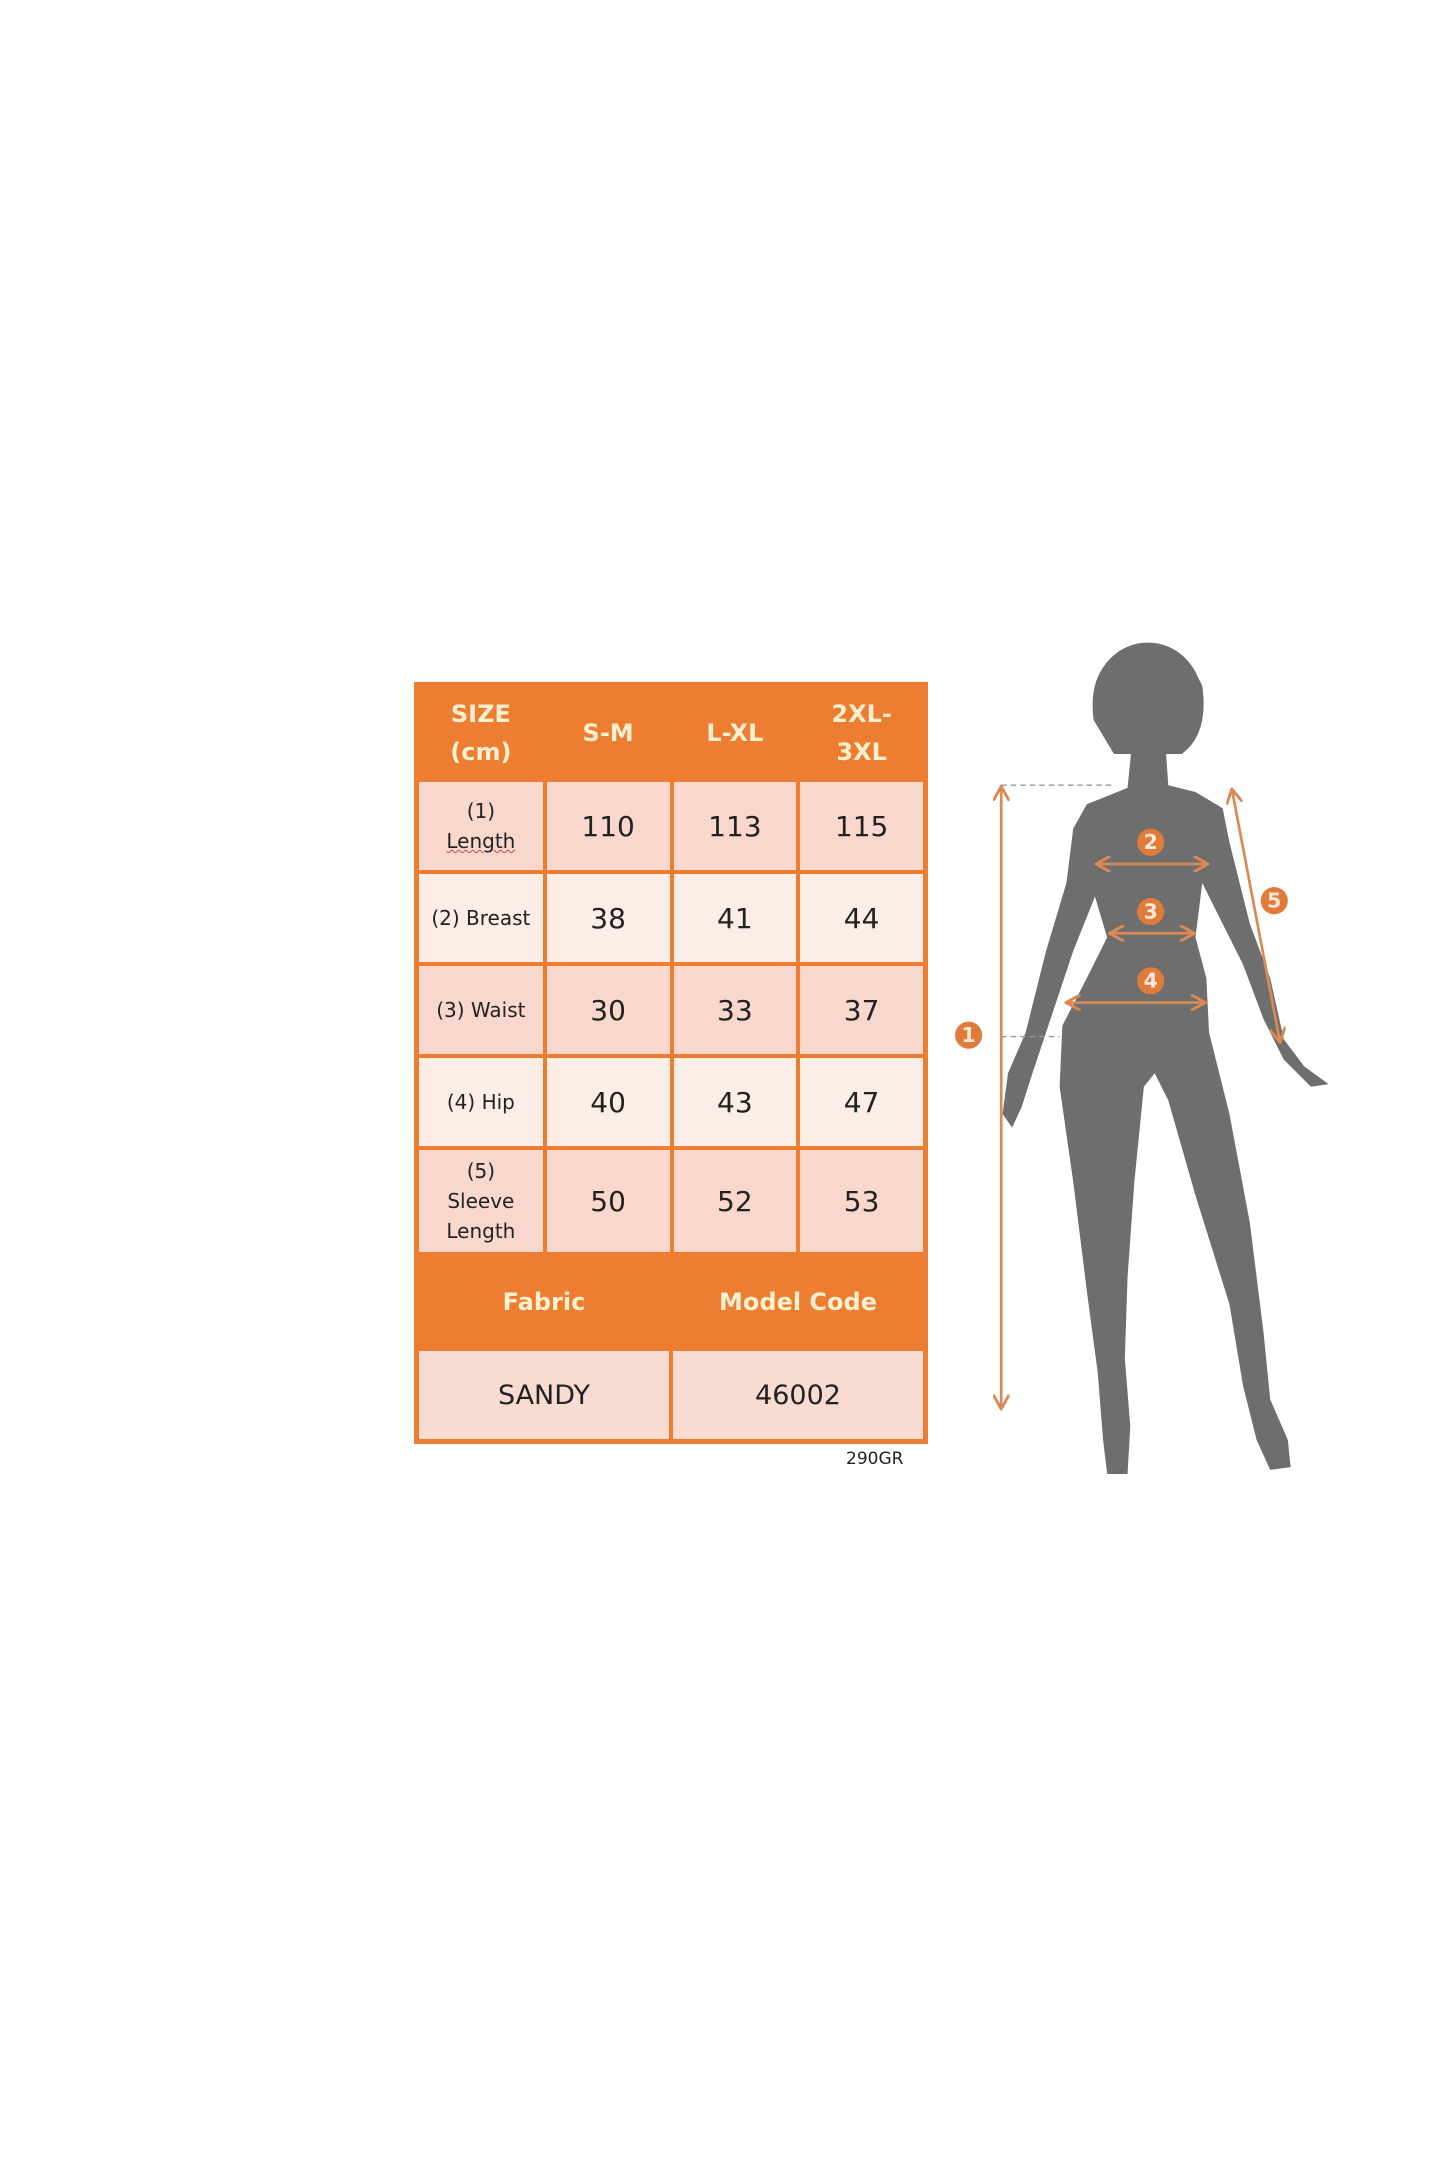 The image size is (1440, 2160). Describe the element at coordinates (481, 1171) in the screenshot. I see `label-text: (5)` at that location.